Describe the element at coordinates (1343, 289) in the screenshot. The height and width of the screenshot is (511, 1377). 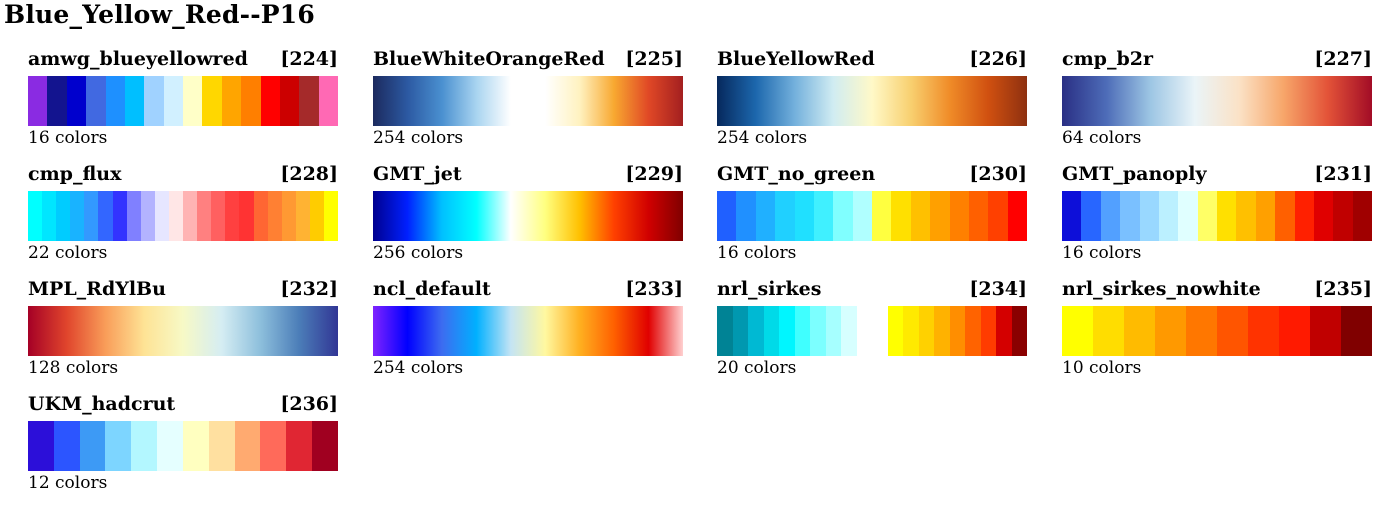
I see `palette-index: [235]` at that location.